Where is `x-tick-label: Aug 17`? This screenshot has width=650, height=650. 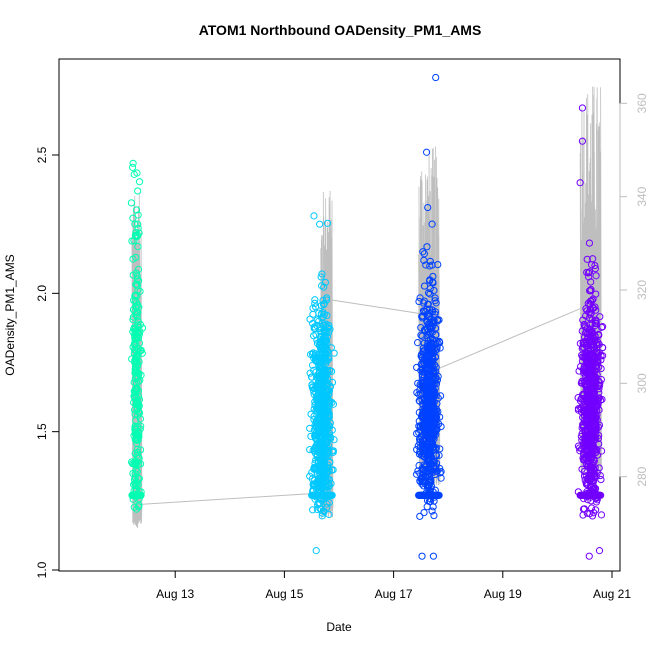 x-tick-label: Aug 17 is located at coordinates (394, 594).